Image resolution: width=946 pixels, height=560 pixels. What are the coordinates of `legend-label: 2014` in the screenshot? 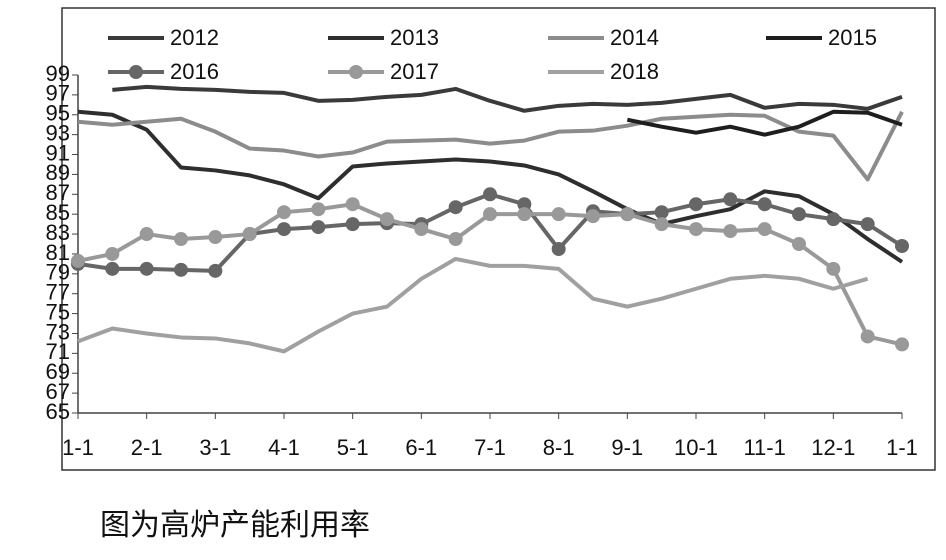 It's located at (634, 37).